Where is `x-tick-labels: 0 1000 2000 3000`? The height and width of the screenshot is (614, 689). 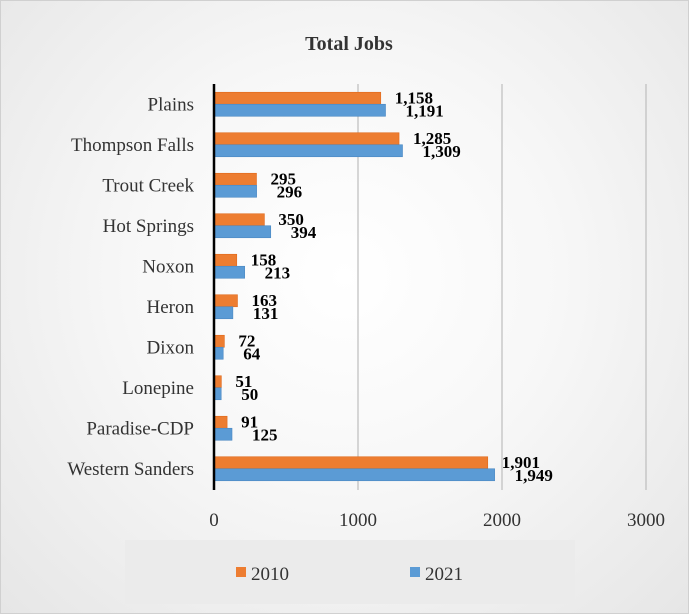 x-tick-labels: 0 1000 2000 3000 is located at coordinates (437, 520).